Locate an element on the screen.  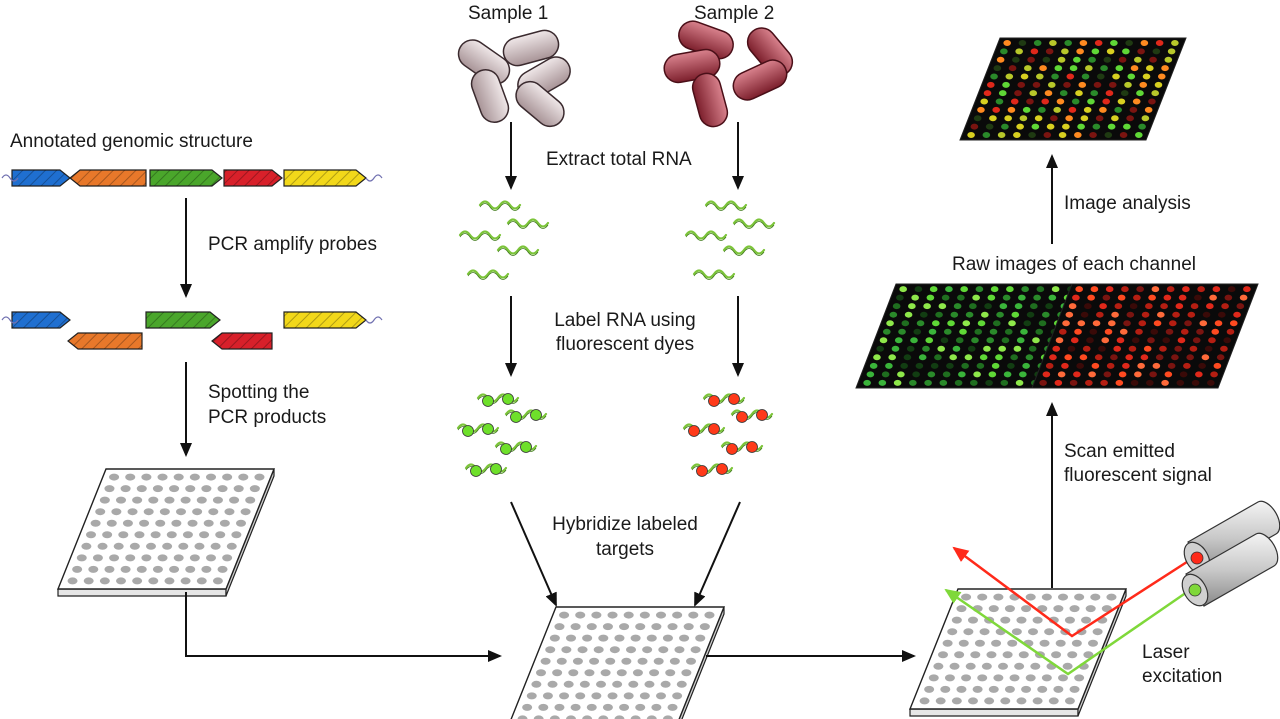
laser-emitters is located at coordinates (1230, 553).